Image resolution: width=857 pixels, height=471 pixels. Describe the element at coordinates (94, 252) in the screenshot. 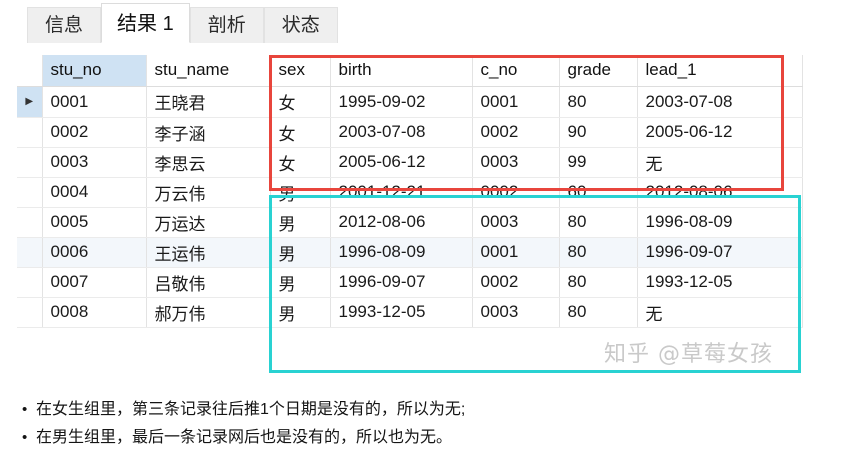

I see `cell-stu-no: 0006` at that location.